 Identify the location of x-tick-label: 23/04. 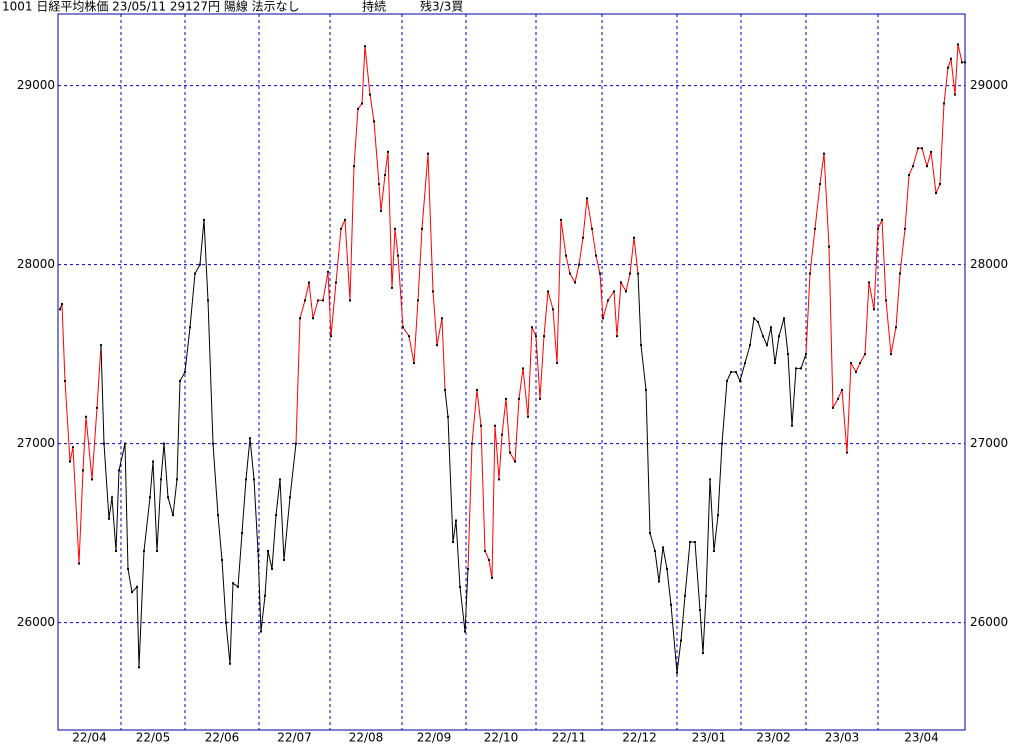
(921, 738).